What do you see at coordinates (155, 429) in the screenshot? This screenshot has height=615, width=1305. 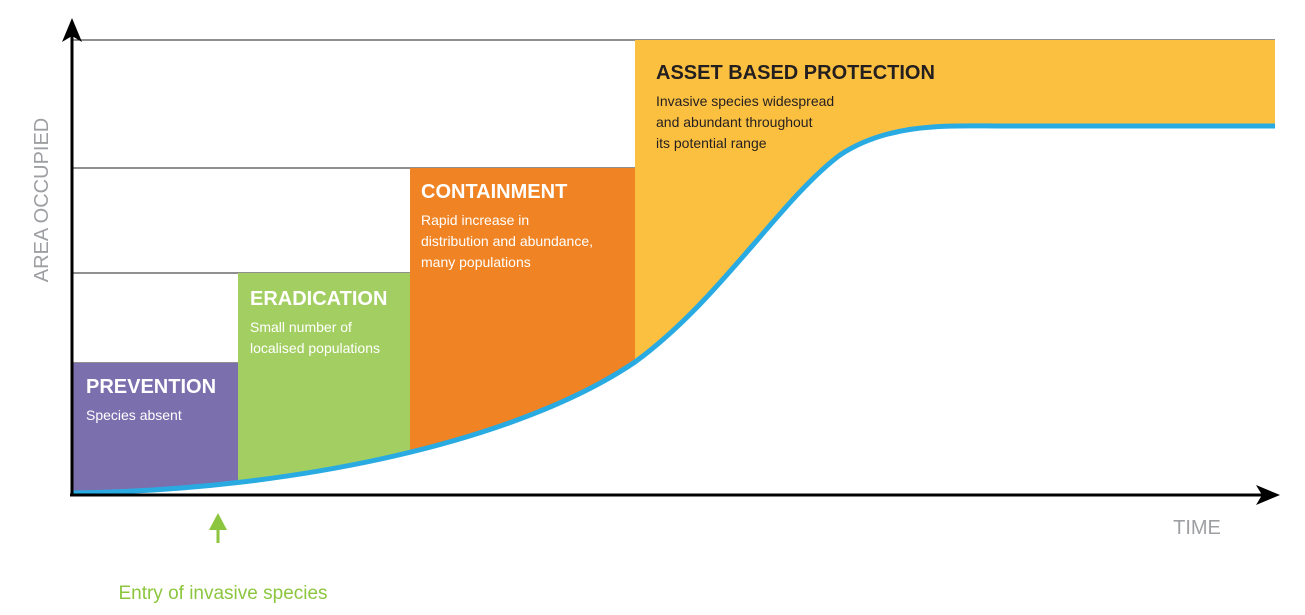 I see `prevention-zone` at bounding box center [155, 429].